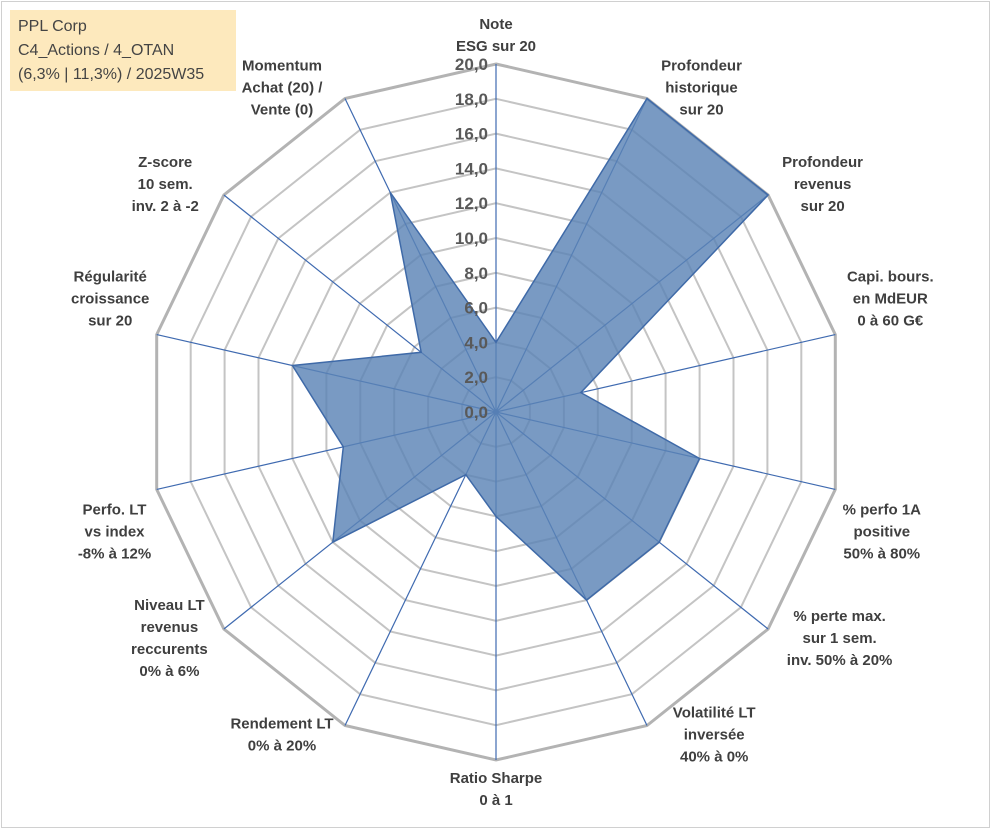  What do you see at coordinates (496, 46) in the screenshot?
I see `axis-label: ESG sur 20` at bounding box center [496, 46].